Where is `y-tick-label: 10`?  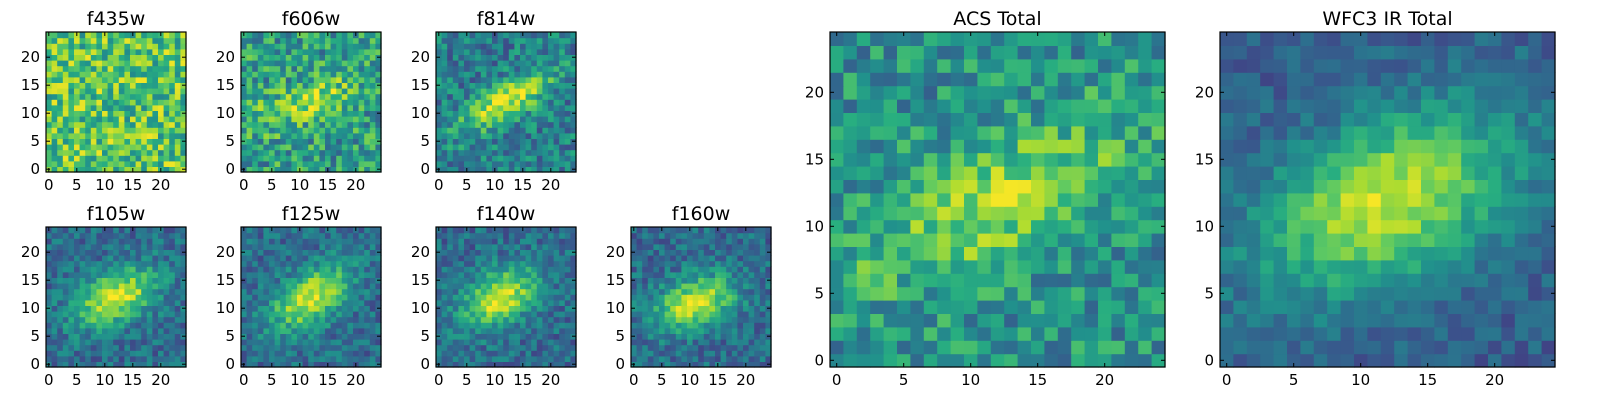 y-tick-label: 10 is located at coordinates (225, 113).